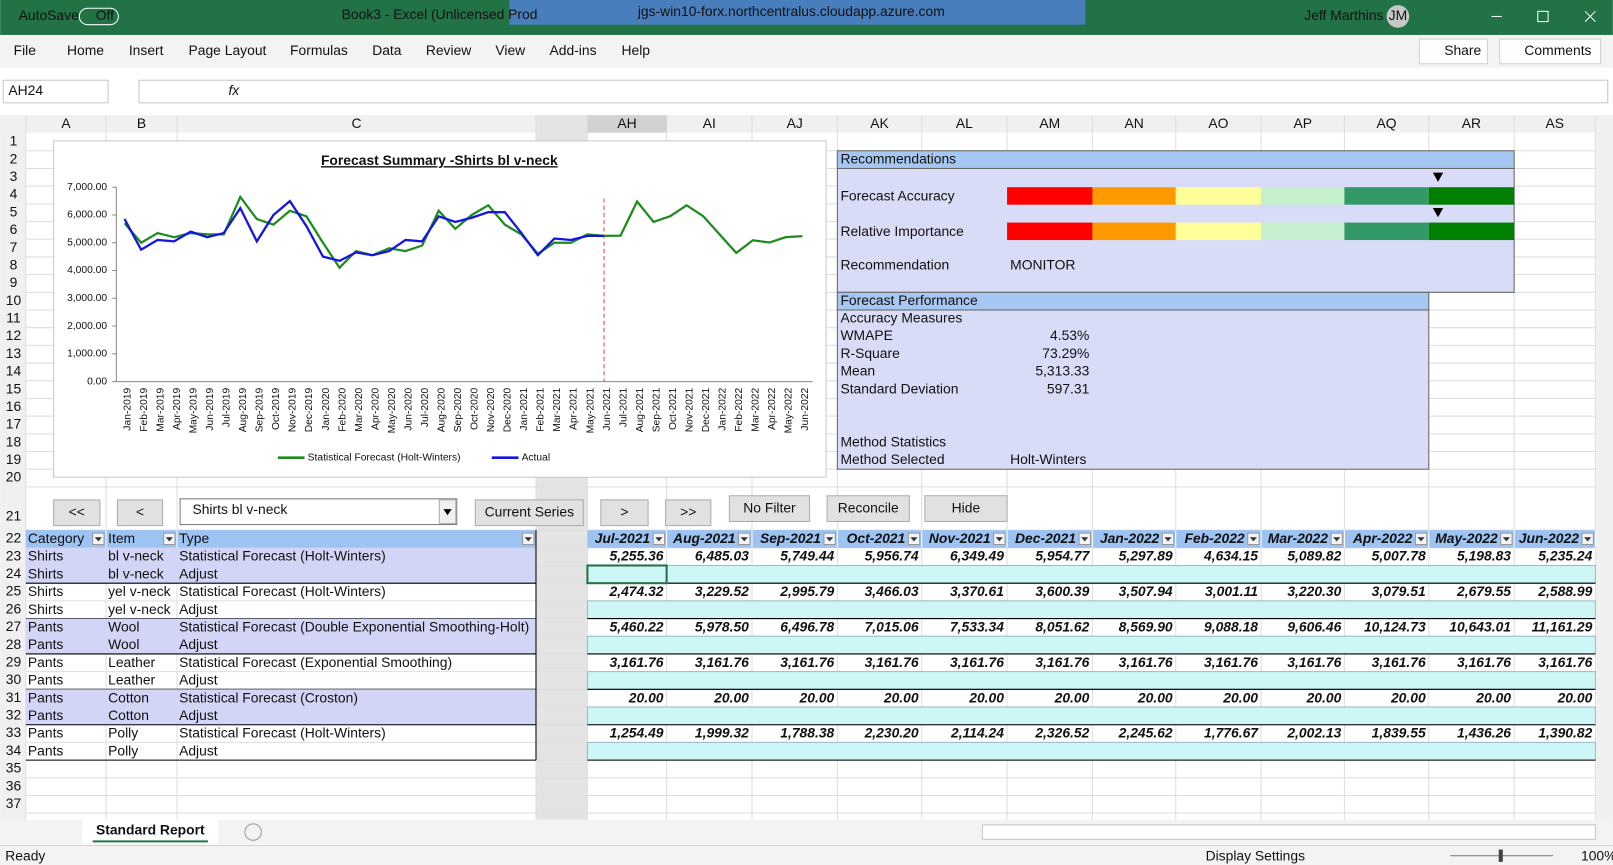  Describe the element at coordinates (1453, 51) in the screenshot. I see `share-button` at that location.